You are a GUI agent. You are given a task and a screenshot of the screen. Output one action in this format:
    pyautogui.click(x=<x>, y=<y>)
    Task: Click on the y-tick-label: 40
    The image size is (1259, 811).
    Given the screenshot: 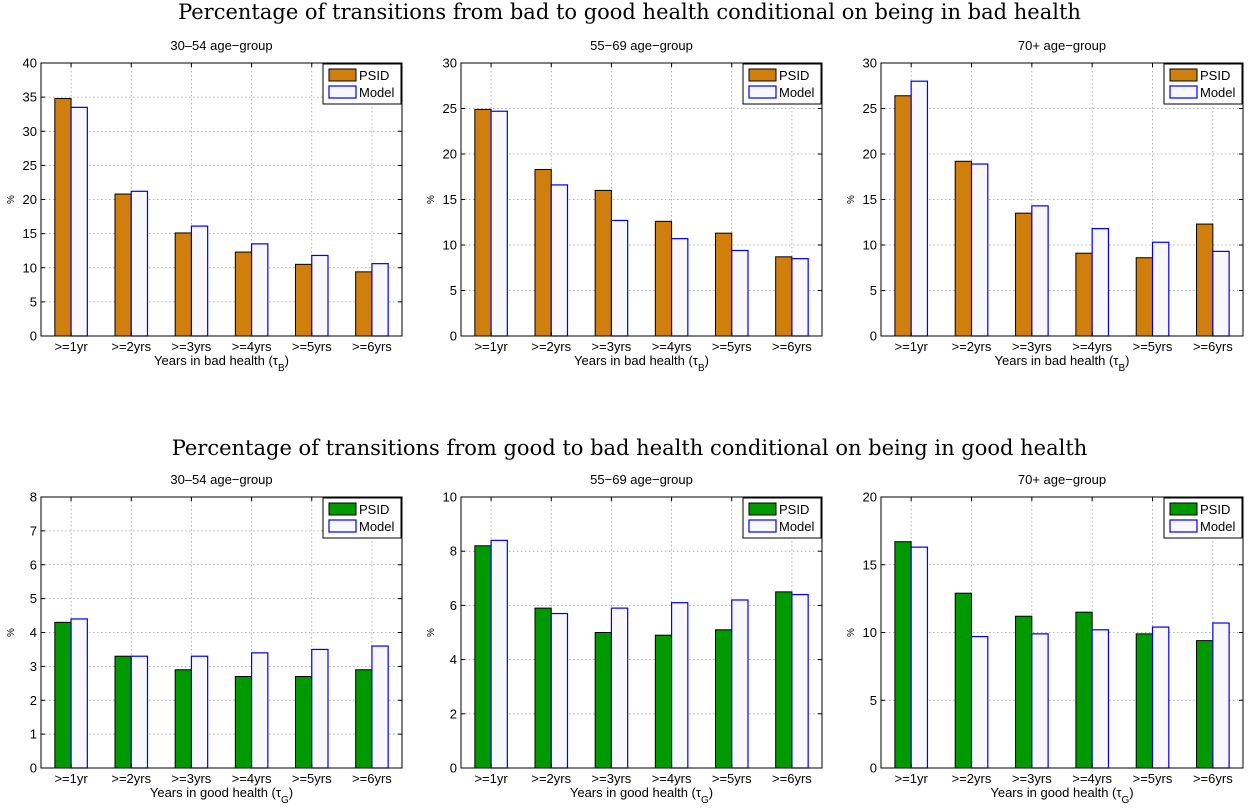 What is the action you would take?
    pyautogui.click(x=30, y=63)
    